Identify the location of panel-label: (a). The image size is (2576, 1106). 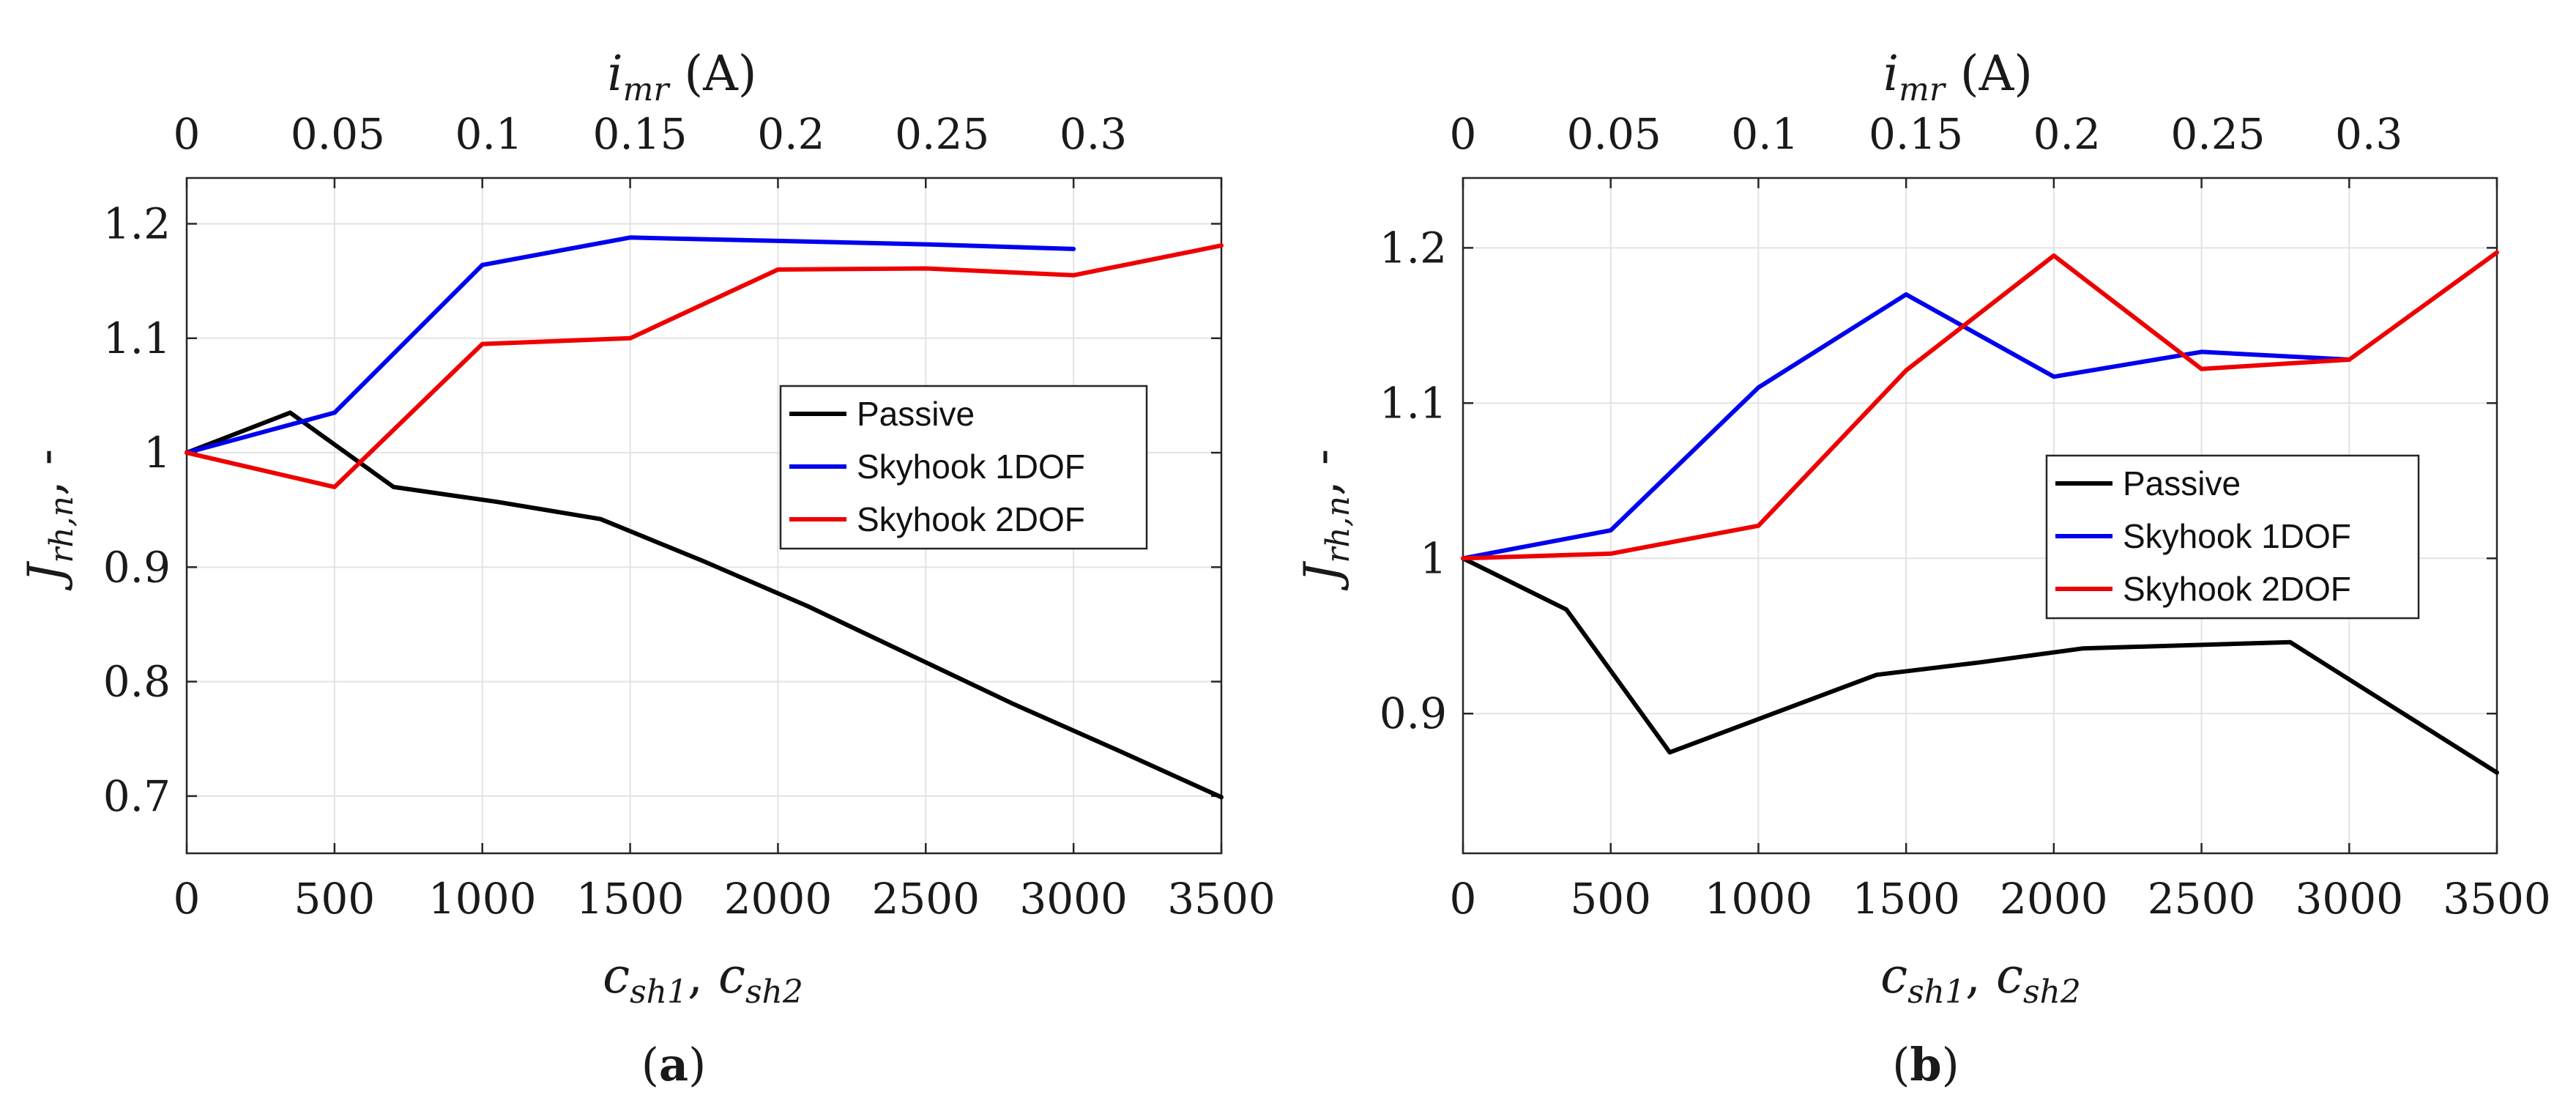
(674, 1064).